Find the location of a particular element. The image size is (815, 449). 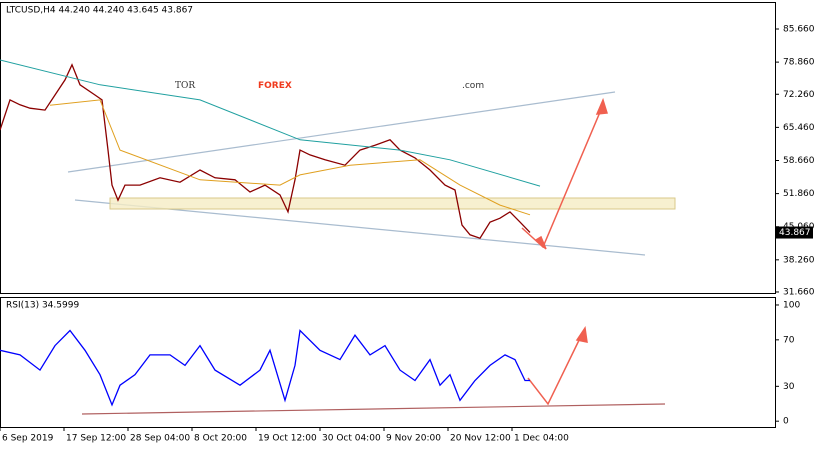

y-tick-label: 100 is located at coordinates (791, 305).